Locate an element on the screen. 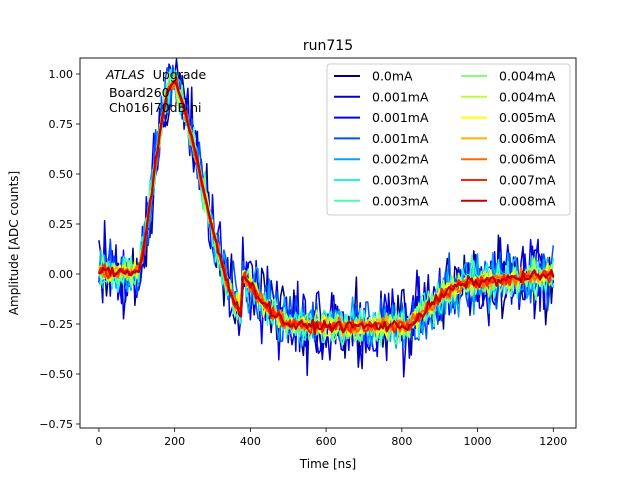 Image resolution: width=640 pixels, height=480 pixels. y-tick-label: −0.75 is located at coordinates (56, 424).